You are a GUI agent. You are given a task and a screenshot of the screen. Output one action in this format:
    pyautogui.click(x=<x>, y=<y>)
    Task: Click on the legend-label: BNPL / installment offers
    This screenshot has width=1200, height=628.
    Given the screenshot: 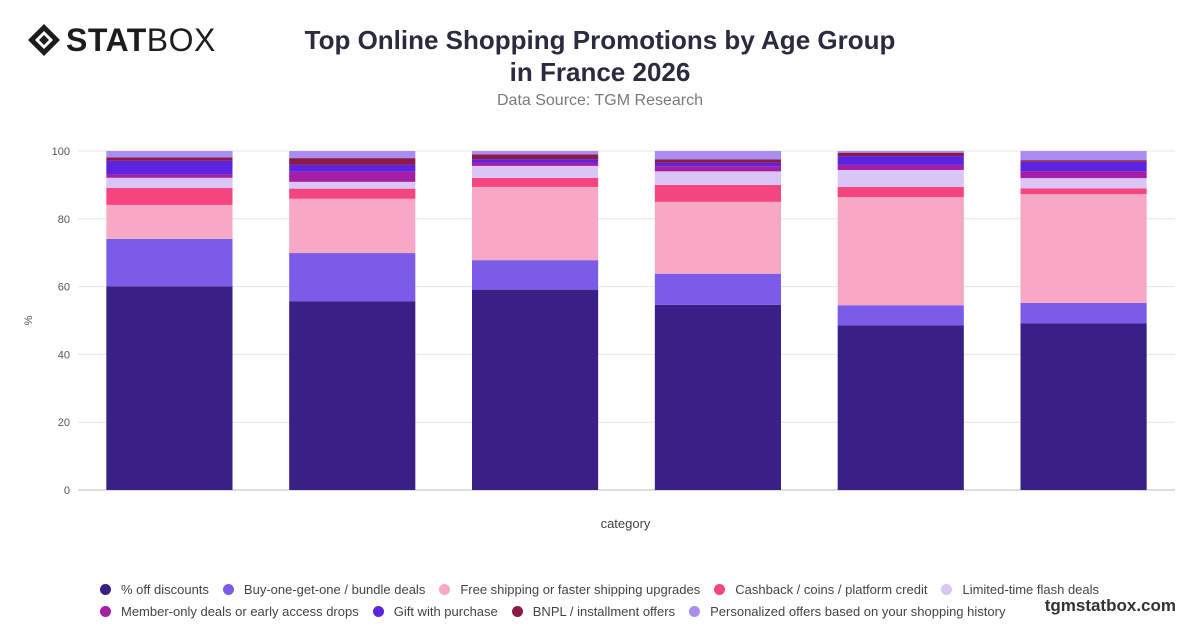 What is the action you would take?
    pyautogui.click(x=604, y=611)
    